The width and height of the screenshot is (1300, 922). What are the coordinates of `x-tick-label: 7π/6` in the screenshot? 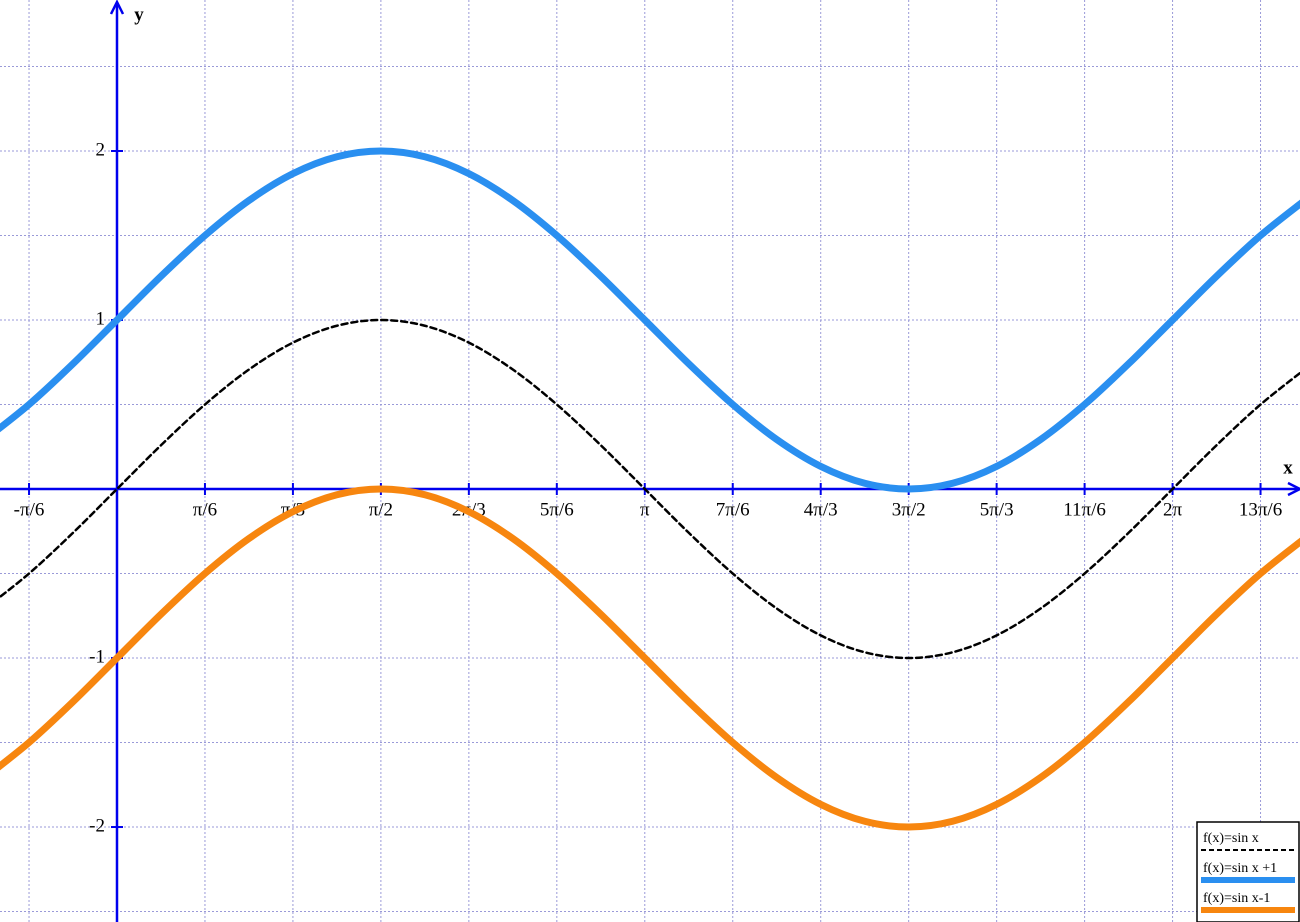 It's located at (733, 509).